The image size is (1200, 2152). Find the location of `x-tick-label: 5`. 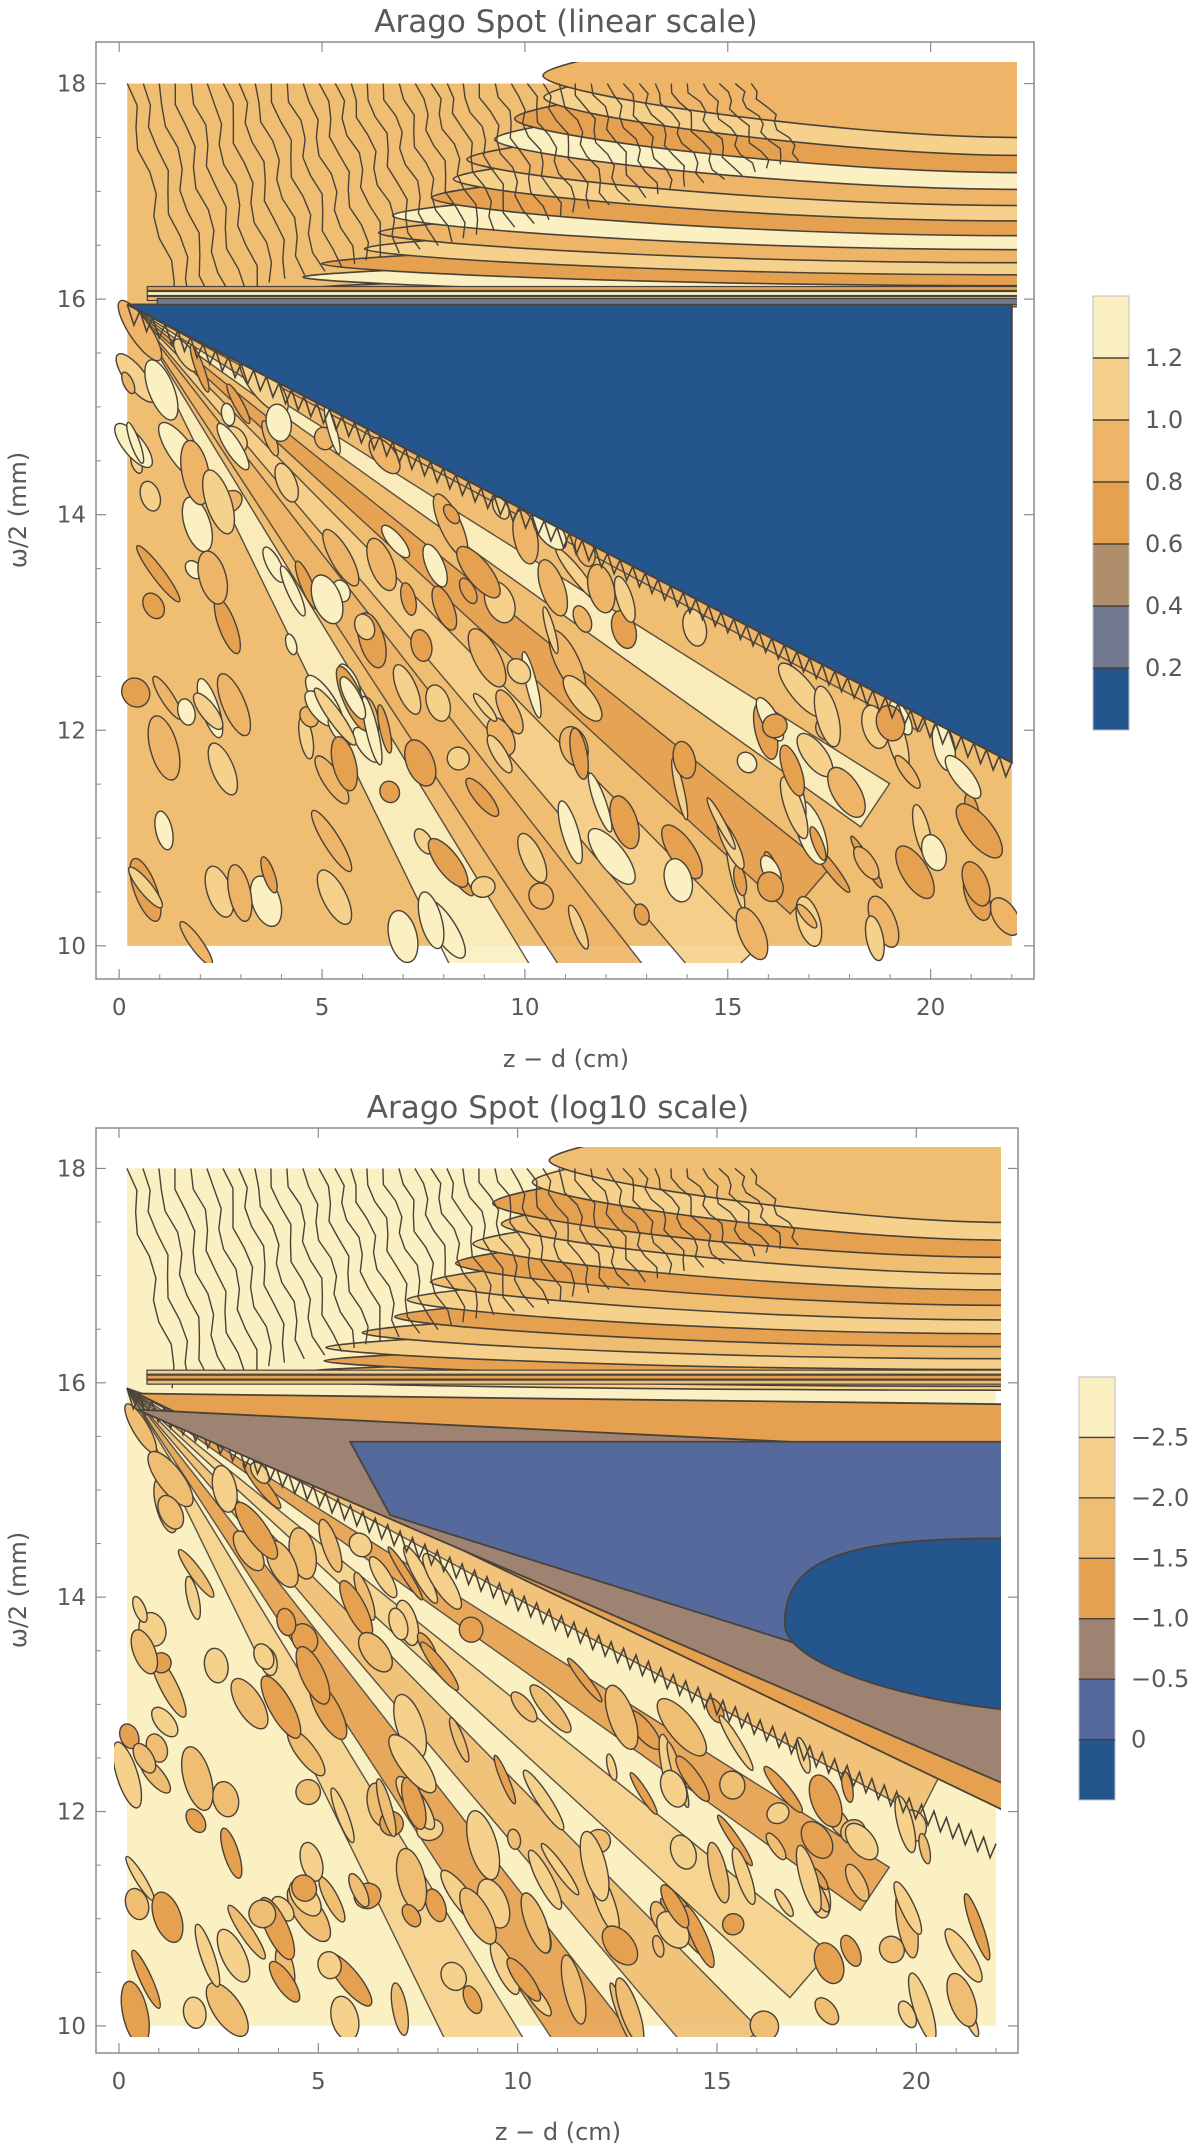

x-tick-label: 5 is located at coordinates (318, 2082).